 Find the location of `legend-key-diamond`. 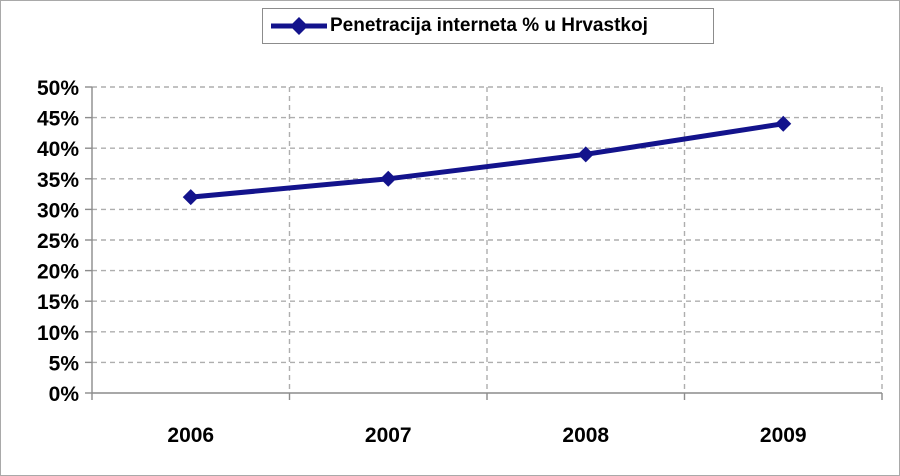

legend-key-diamond is located at coordinates (299, 26).